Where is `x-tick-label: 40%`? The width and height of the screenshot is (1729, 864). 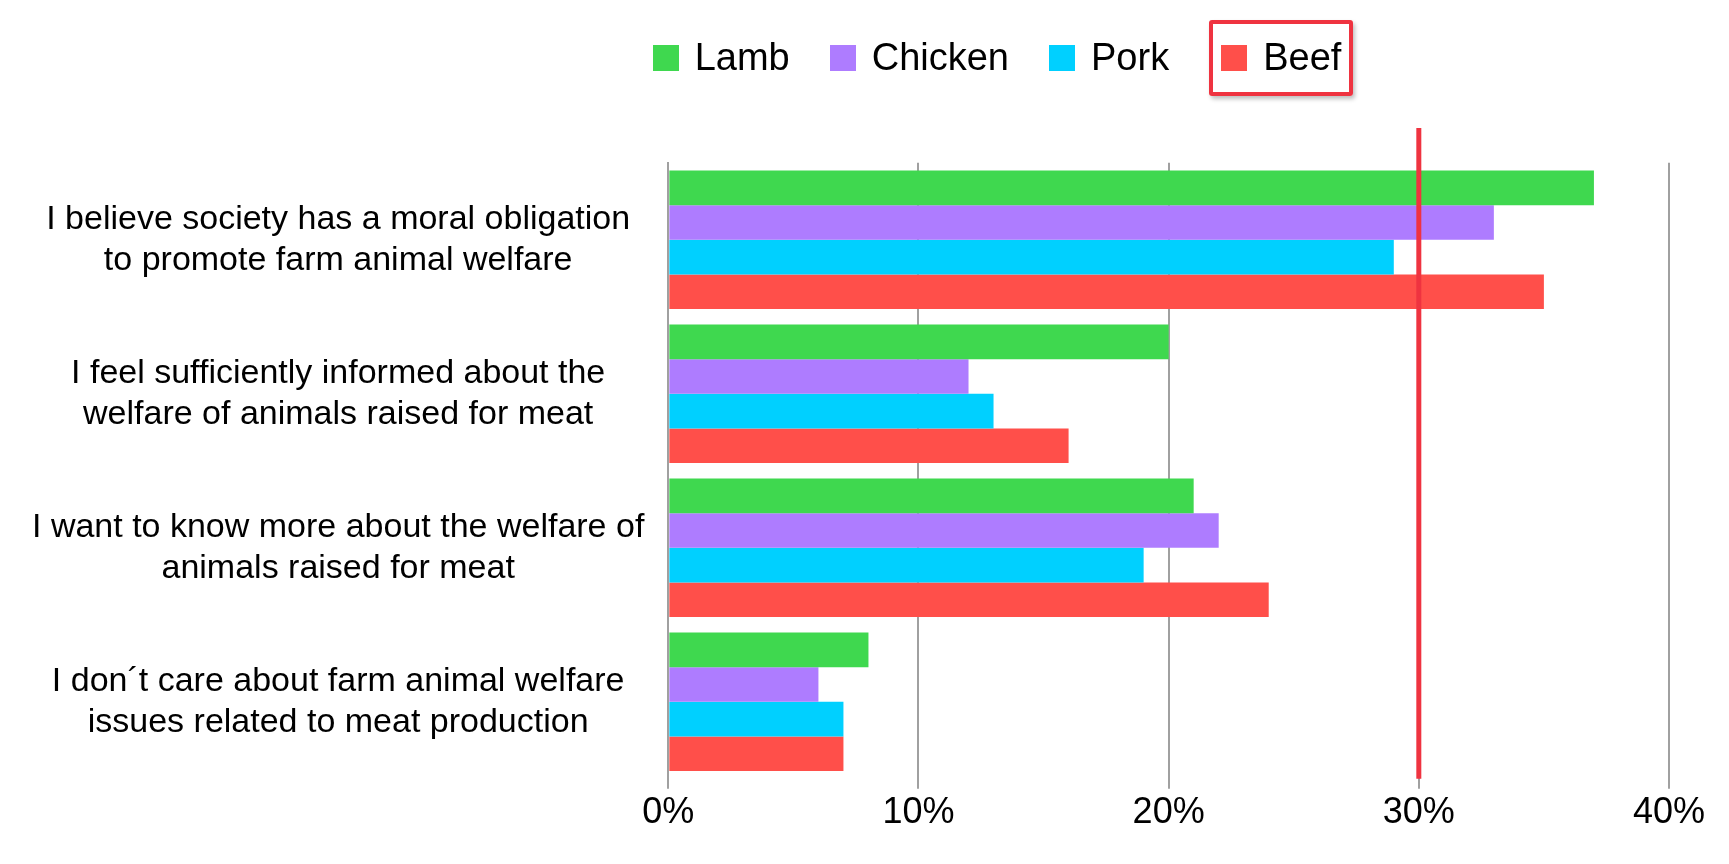
x-tick-label: 40% is located at coordinates (1668, 811).